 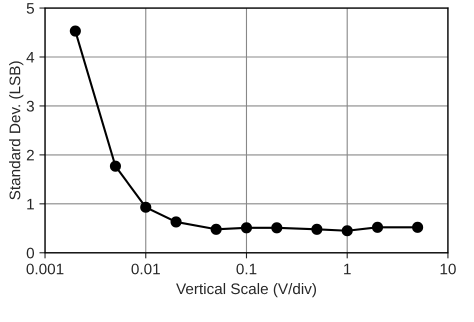 What do you see at coordinates (45, 269) in the screenshot?
I see `x-tick-label: 0.001` at bounding box center [45, 269].